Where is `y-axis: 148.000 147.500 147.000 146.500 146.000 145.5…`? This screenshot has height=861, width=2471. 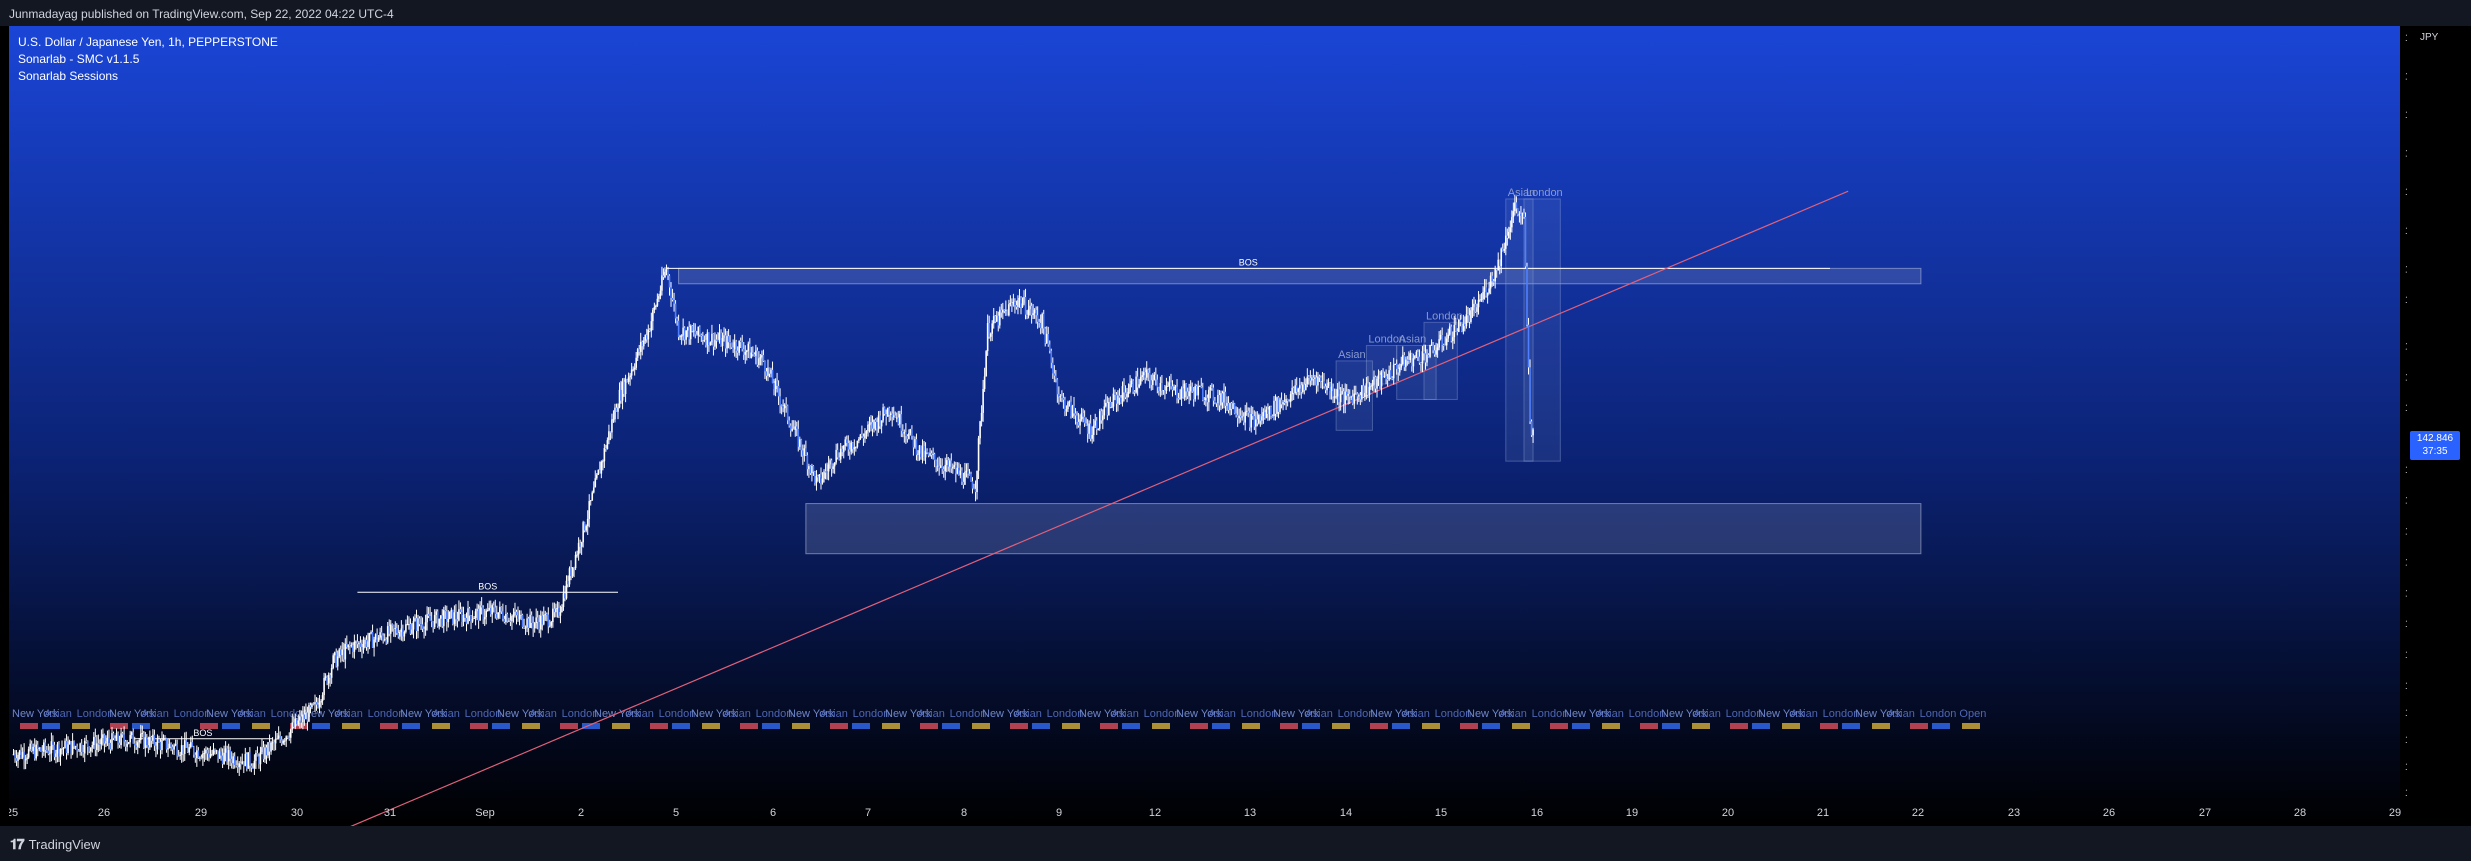 y-axis: 148.000 147.500 147.000 146.500 146.000 145.5… is located at coordinates (2403, 426).